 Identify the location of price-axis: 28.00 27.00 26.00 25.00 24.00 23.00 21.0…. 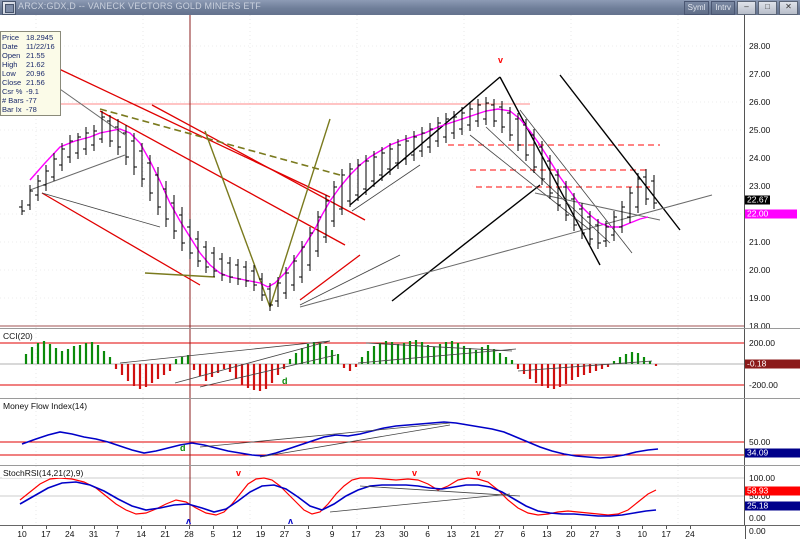
(772, 173).